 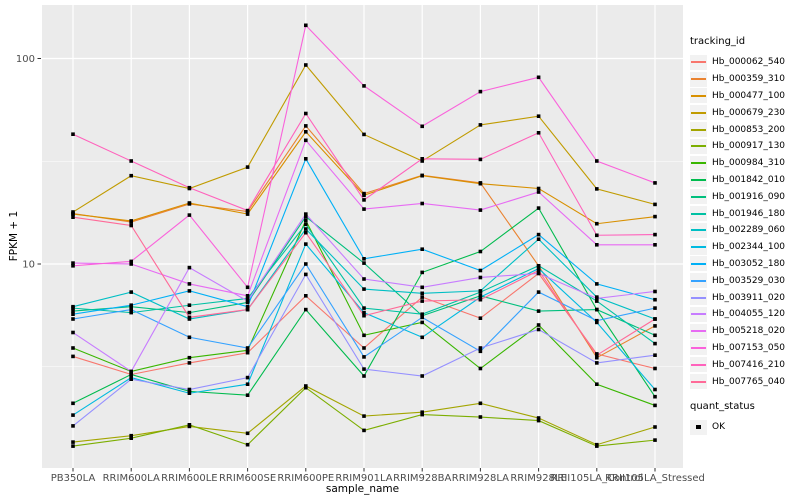 I want to click on x-tick-label: RRIM600LA, so click(x=131, y=478).